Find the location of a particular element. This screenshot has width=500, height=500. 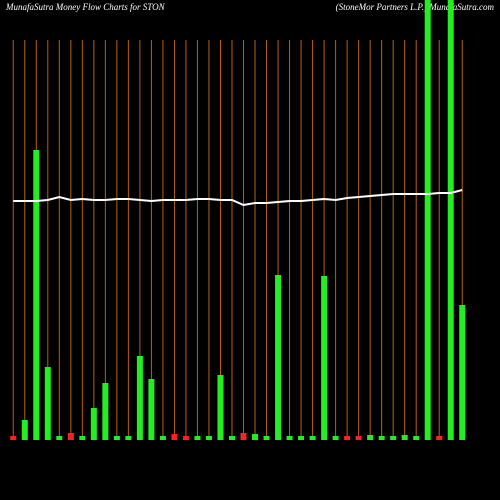

chart-subtitle: (StoneMor Partners L.P.) MunafaSutra.com is located at coordinates (415, 7).